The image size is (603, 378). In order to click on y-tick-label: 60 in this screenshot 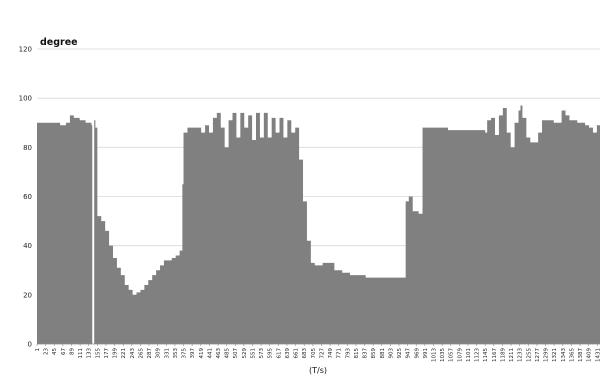, I will do `click(27, 197)`.